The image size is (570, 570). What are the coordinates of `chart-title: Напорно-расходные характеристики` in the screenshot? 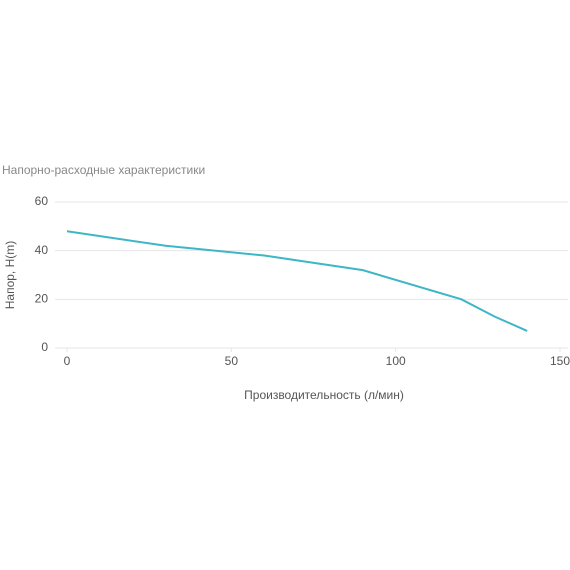 It's located at (103, 170).